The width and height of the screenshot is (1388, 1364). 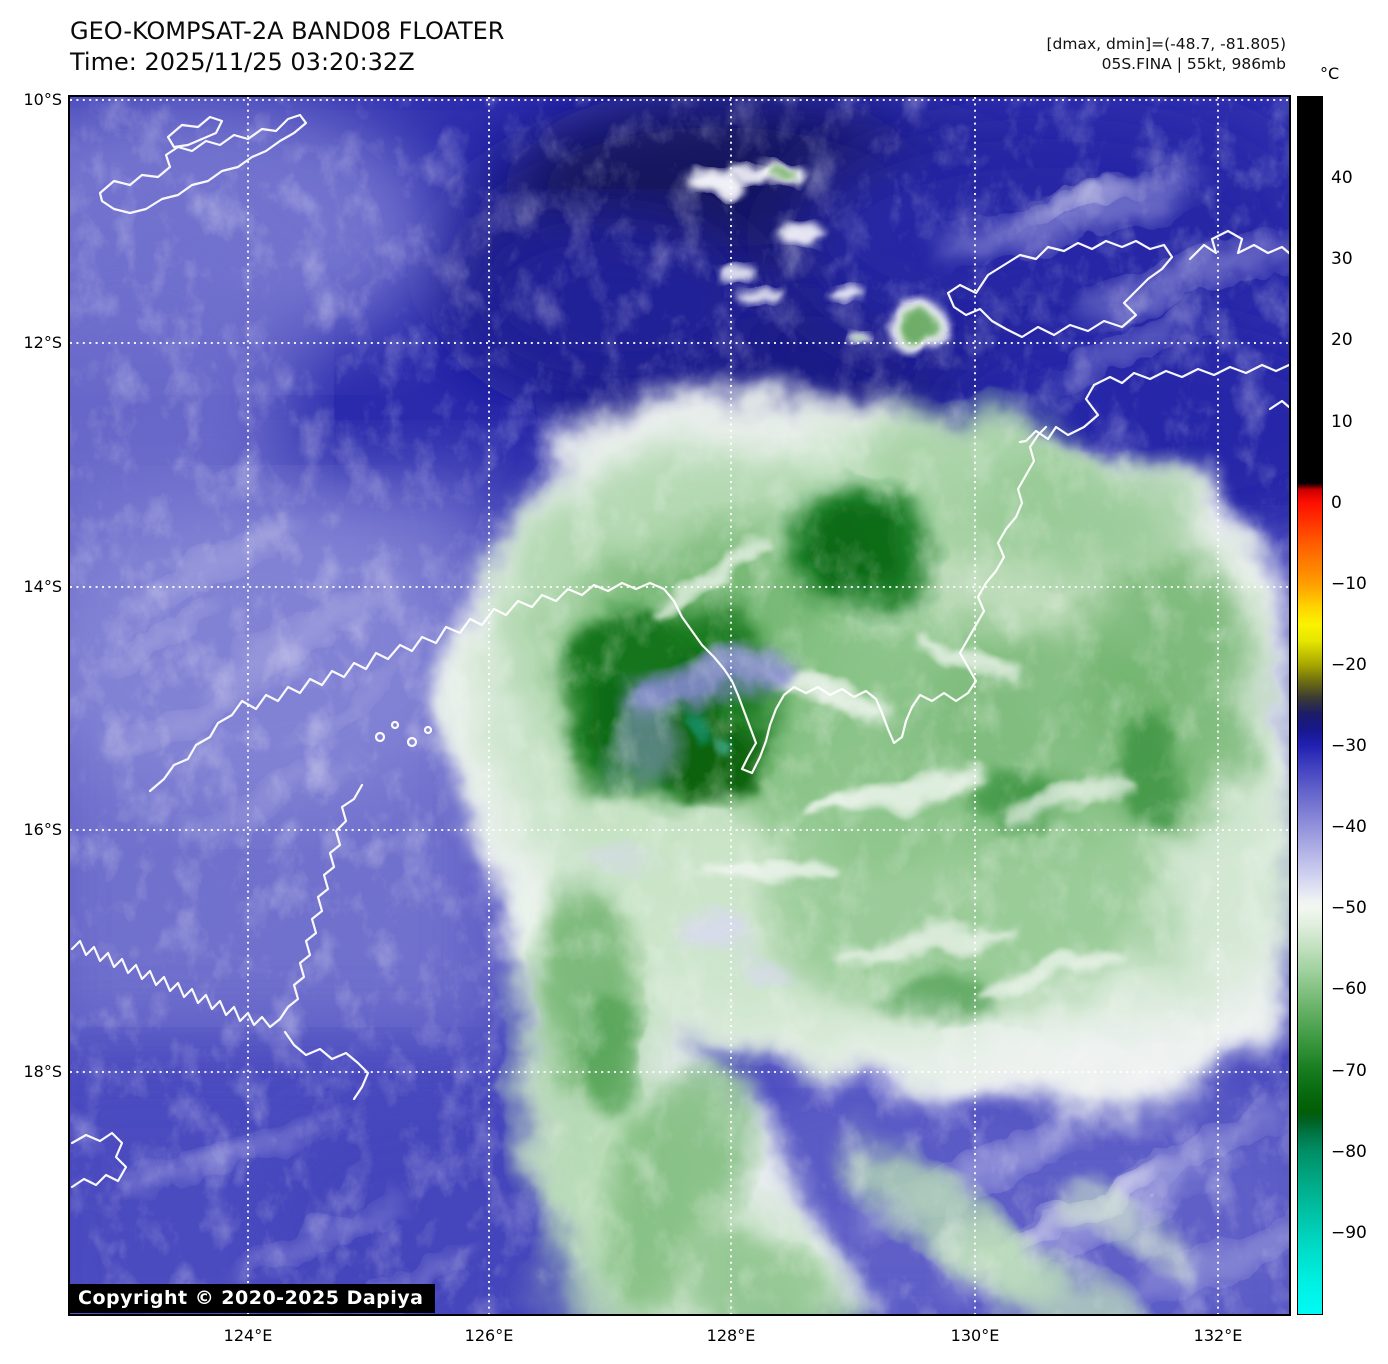 What do you see at coordinates (42, 99) in the screenshot?
I see `latitude-tick-label: 10°S` at bounding box center [42, 99].